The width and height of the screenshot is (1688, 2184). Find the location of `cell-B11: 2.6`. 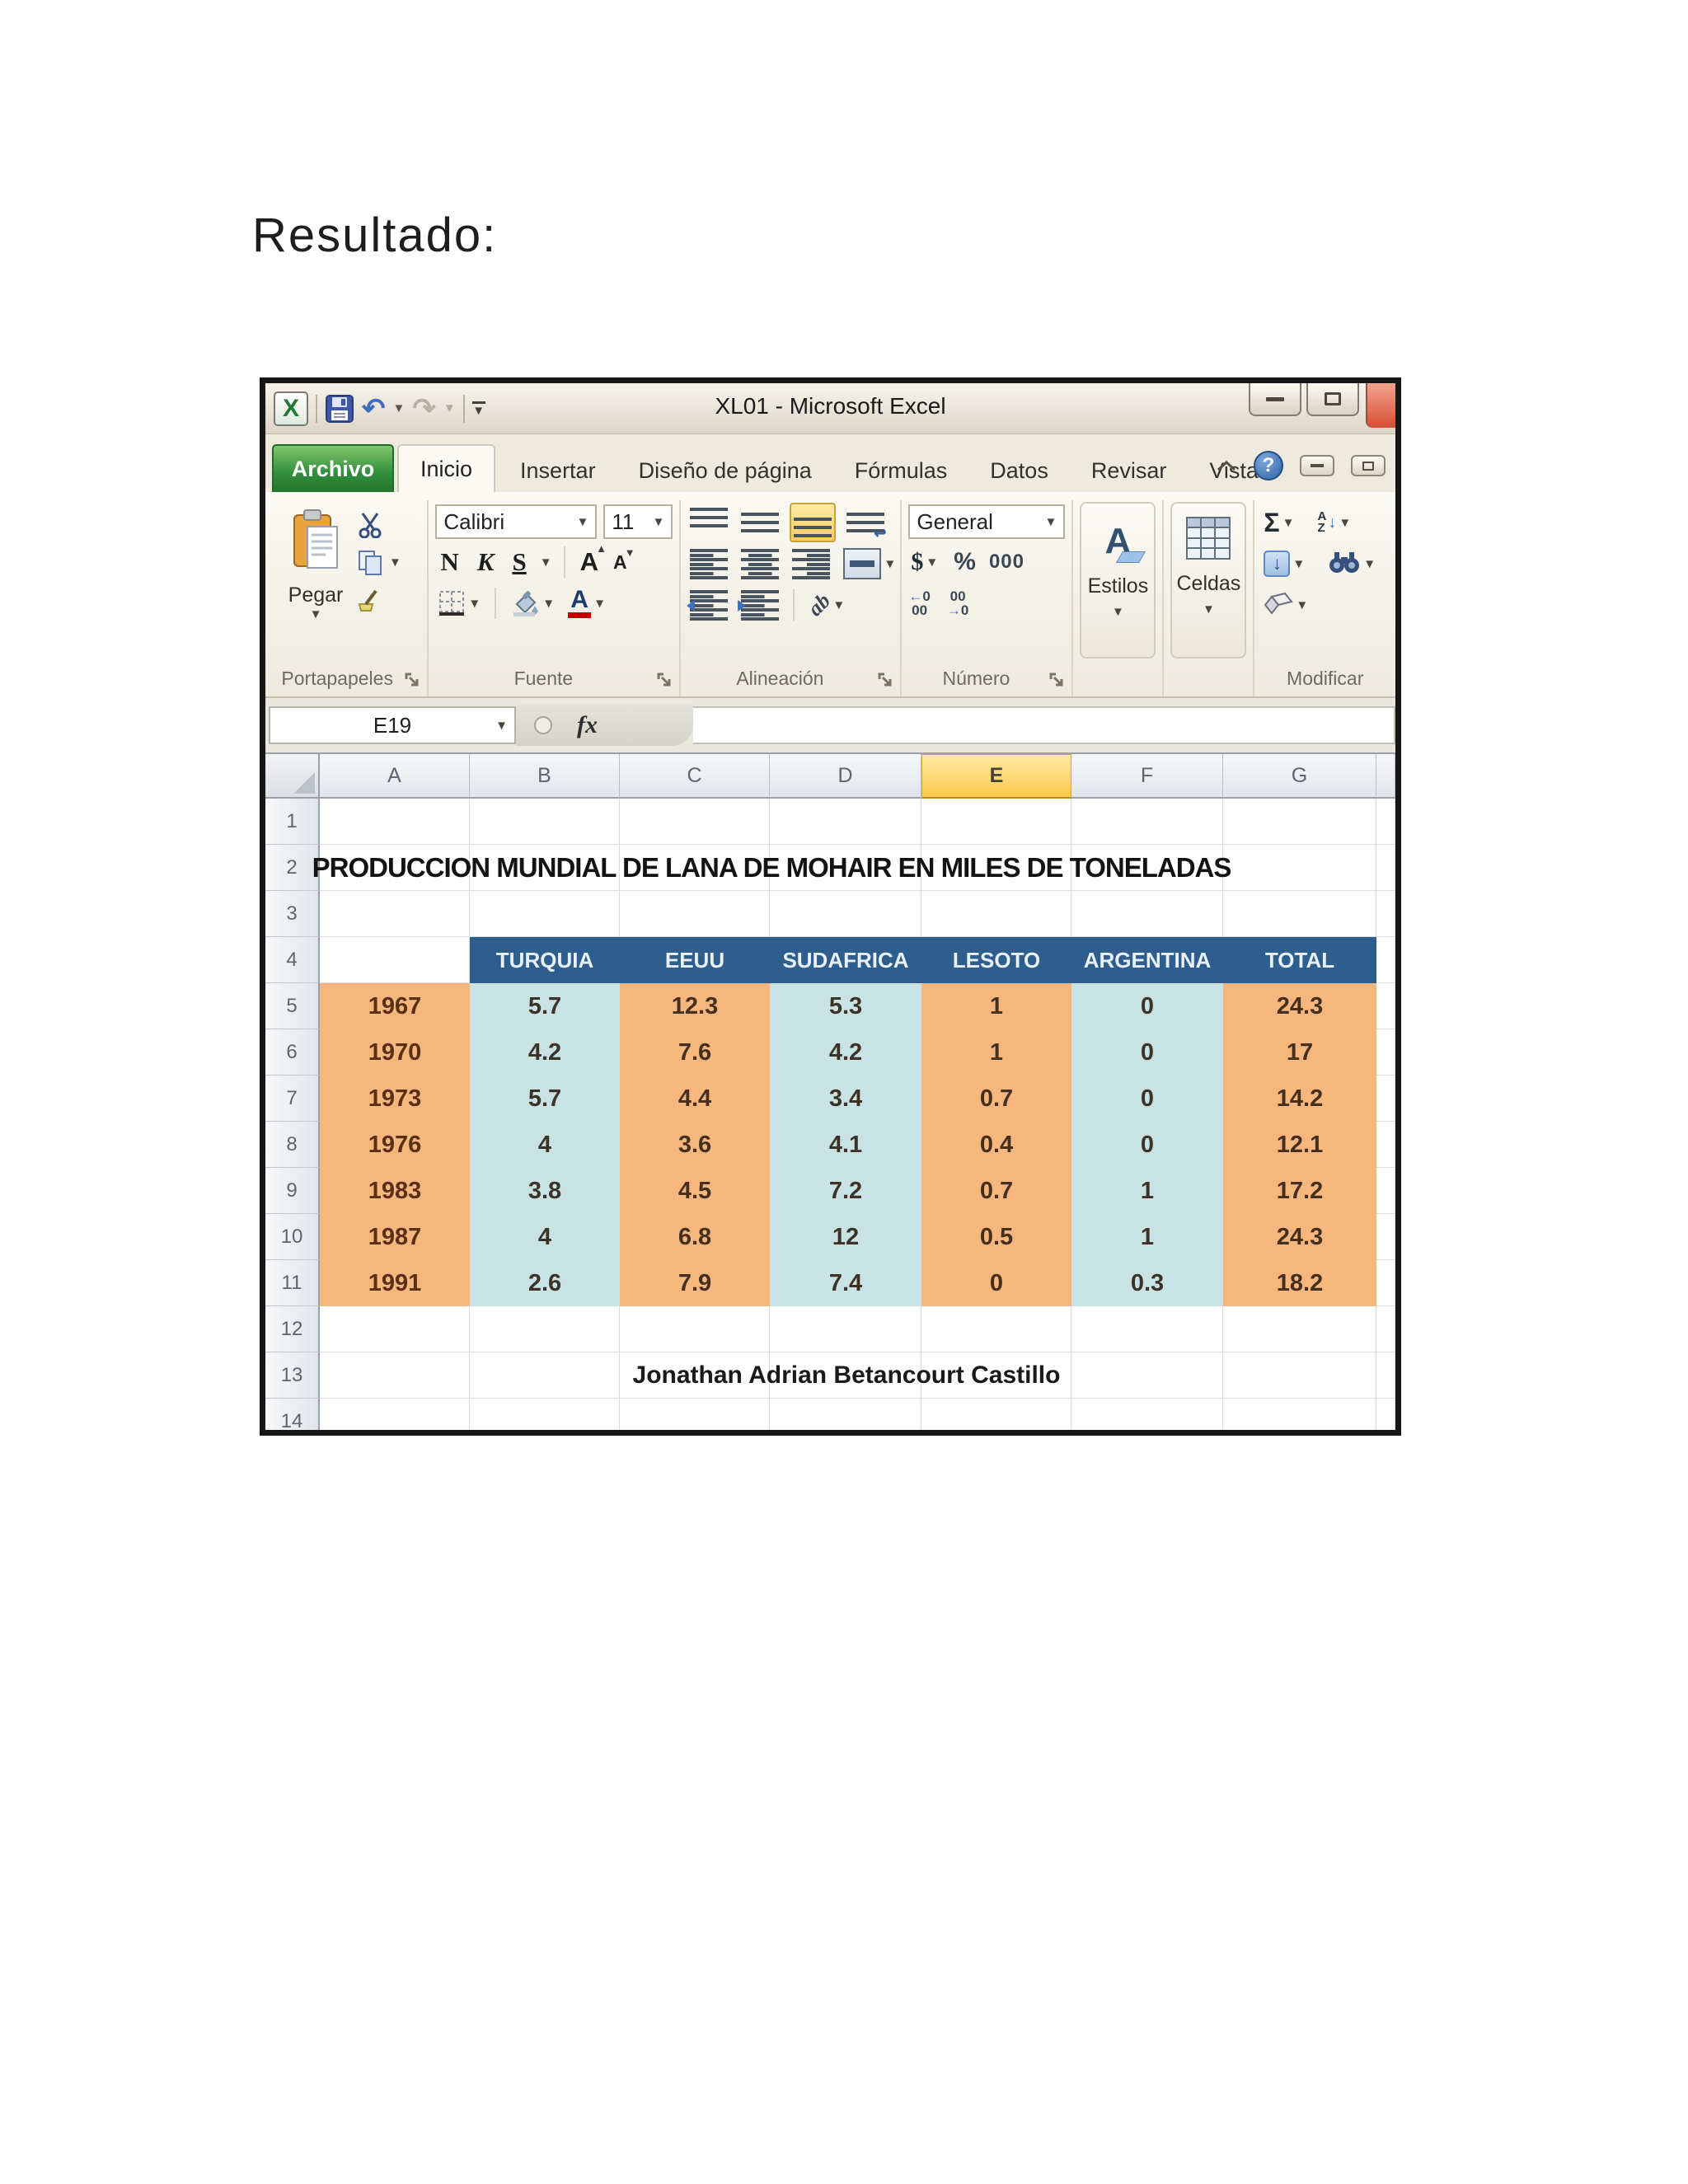

cell-B11: 2.6 is located at coordinates (545, 1283).